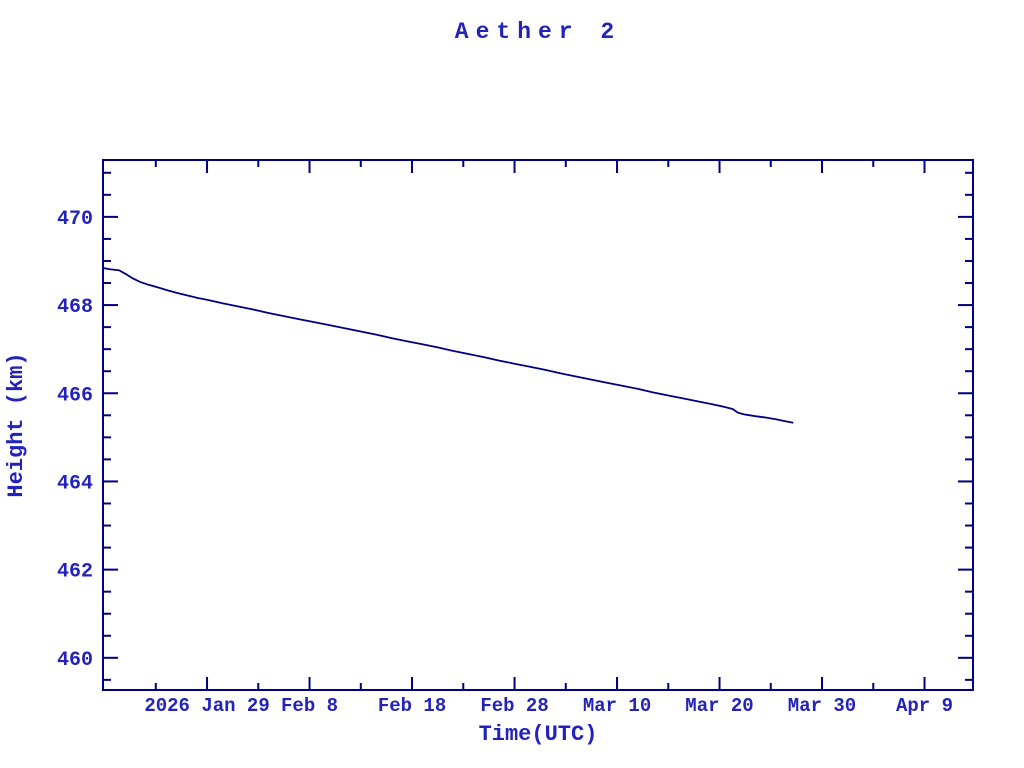 The width and height of the screenshot is (1024, 768). Describe the element at coordinates (538, 32) in the screenshot. I see `chart-title: Aether 2` at that location.